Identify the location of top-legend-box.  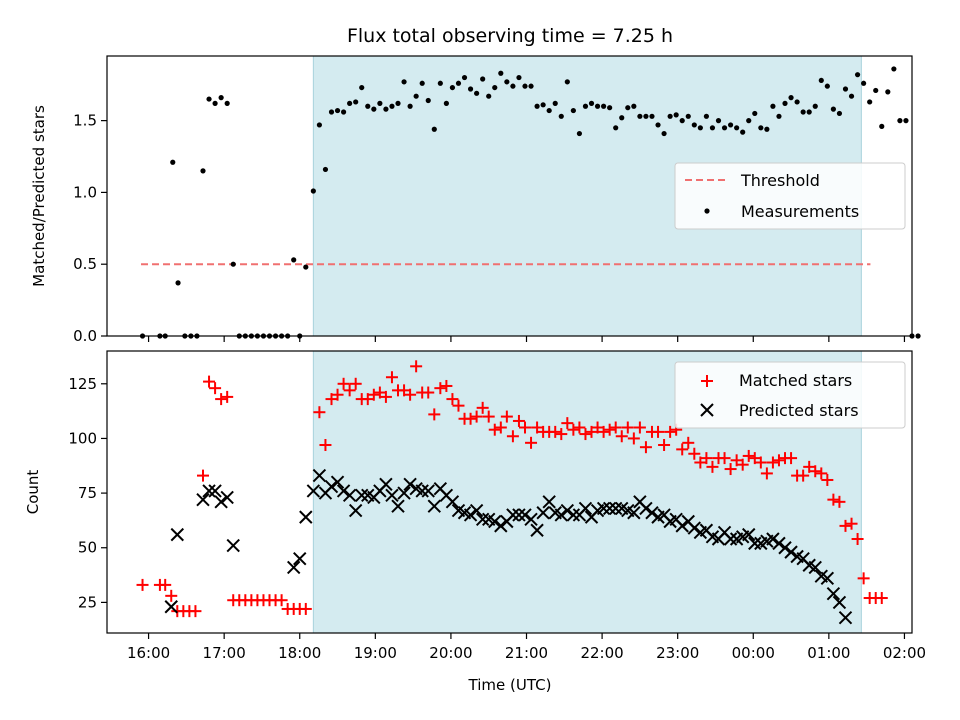
(790, 196).